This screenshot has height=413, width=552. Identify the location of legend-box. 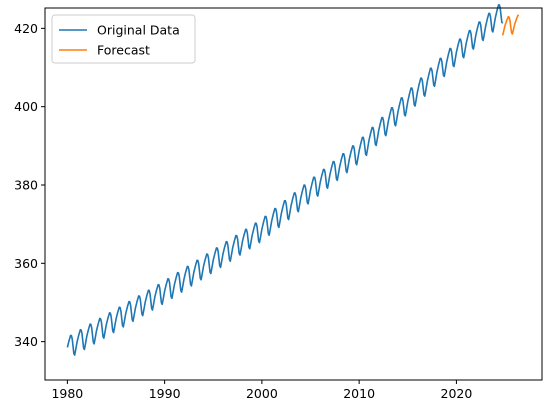
(123, 39).